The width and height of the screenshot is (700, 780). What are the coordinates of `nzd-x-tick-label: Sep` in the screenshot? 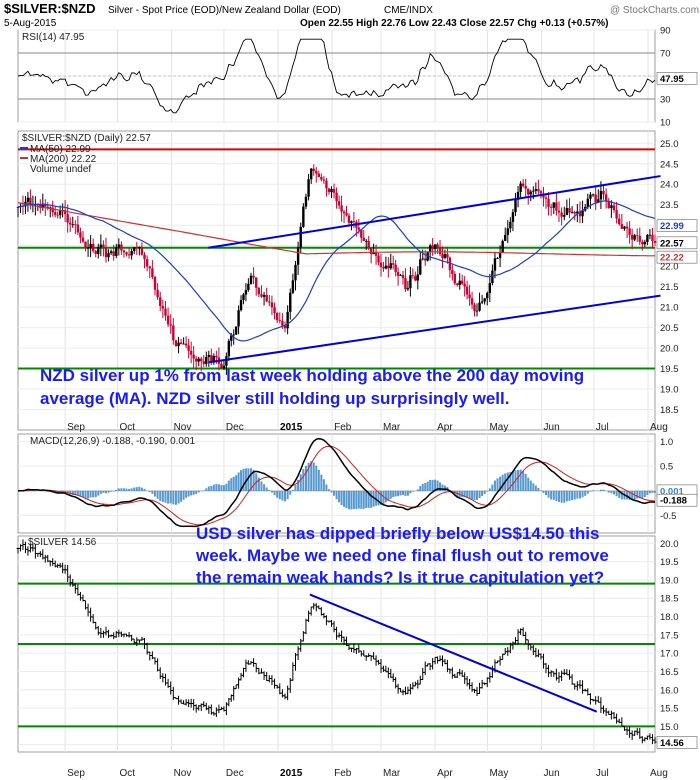 It's located at (76, 427).